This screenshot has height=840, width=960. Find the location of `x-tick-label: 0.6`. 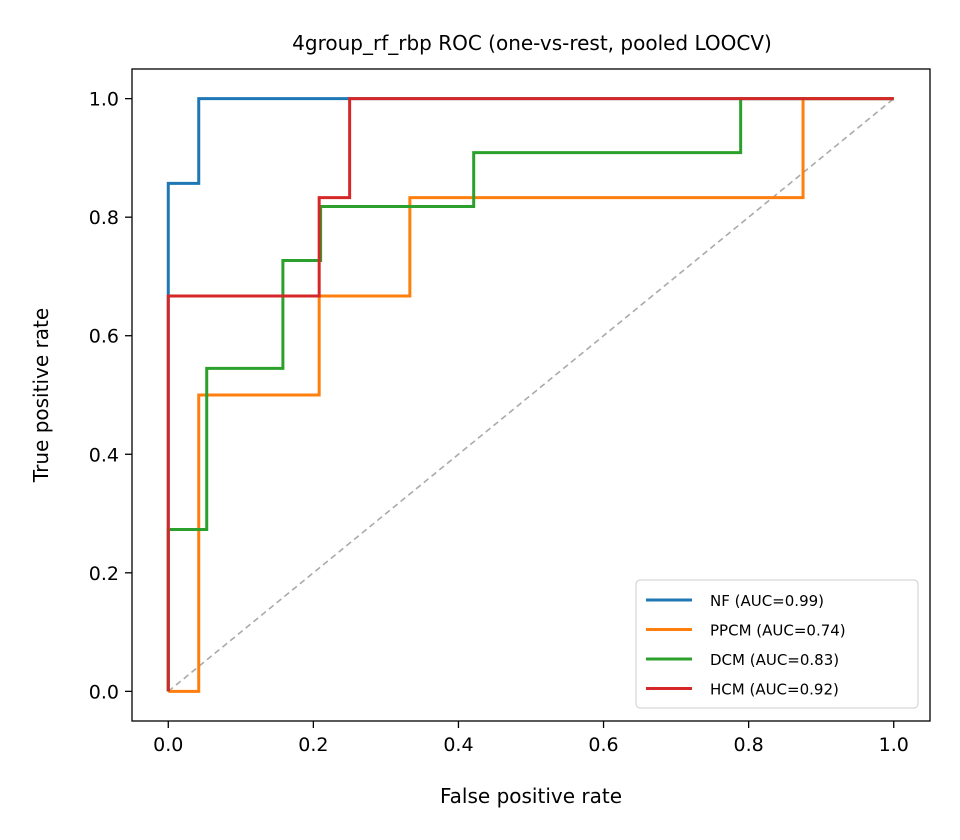

x-tick-label: 0.6 is located at coordinates (603, 745).